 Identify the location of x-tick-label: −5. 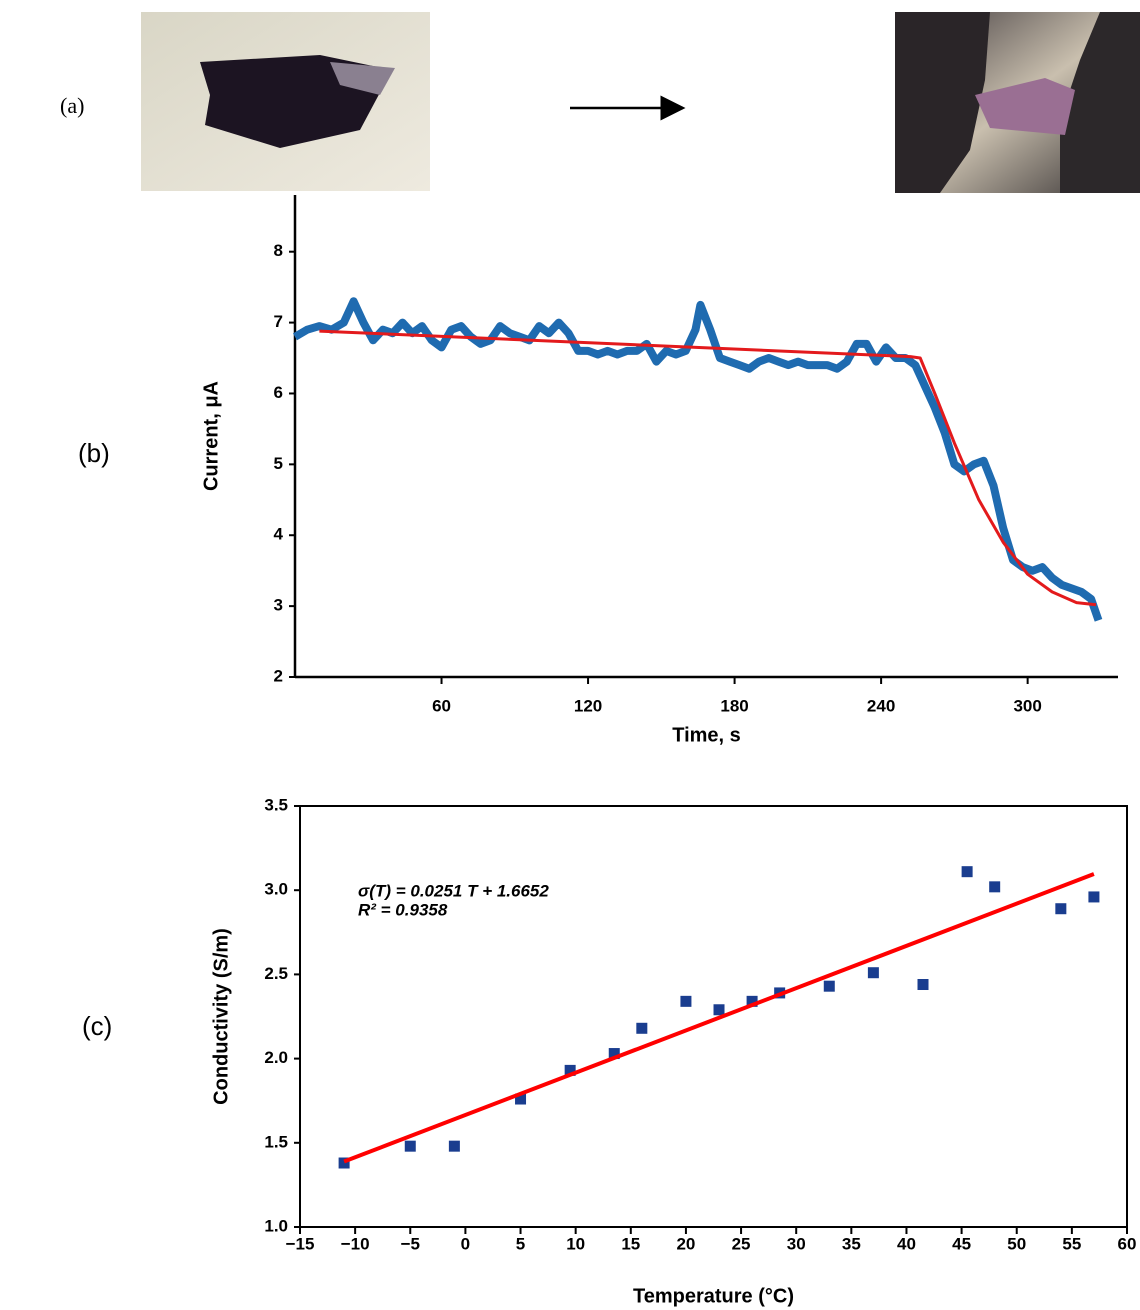
(410, 1243).